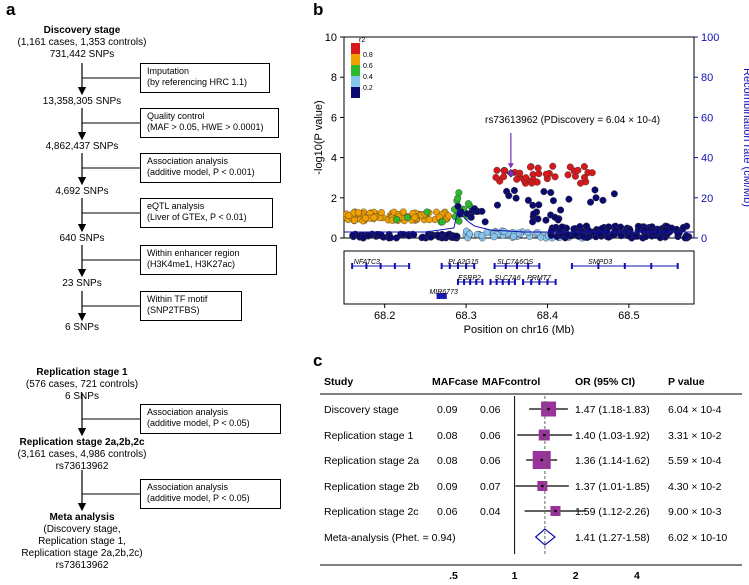 Image resolution: width=749 pixels, height=585 pixels. Describe the element at coordinates (455, 382) in the screenshot. I see `header-maf-case: MAFcase` at that location.